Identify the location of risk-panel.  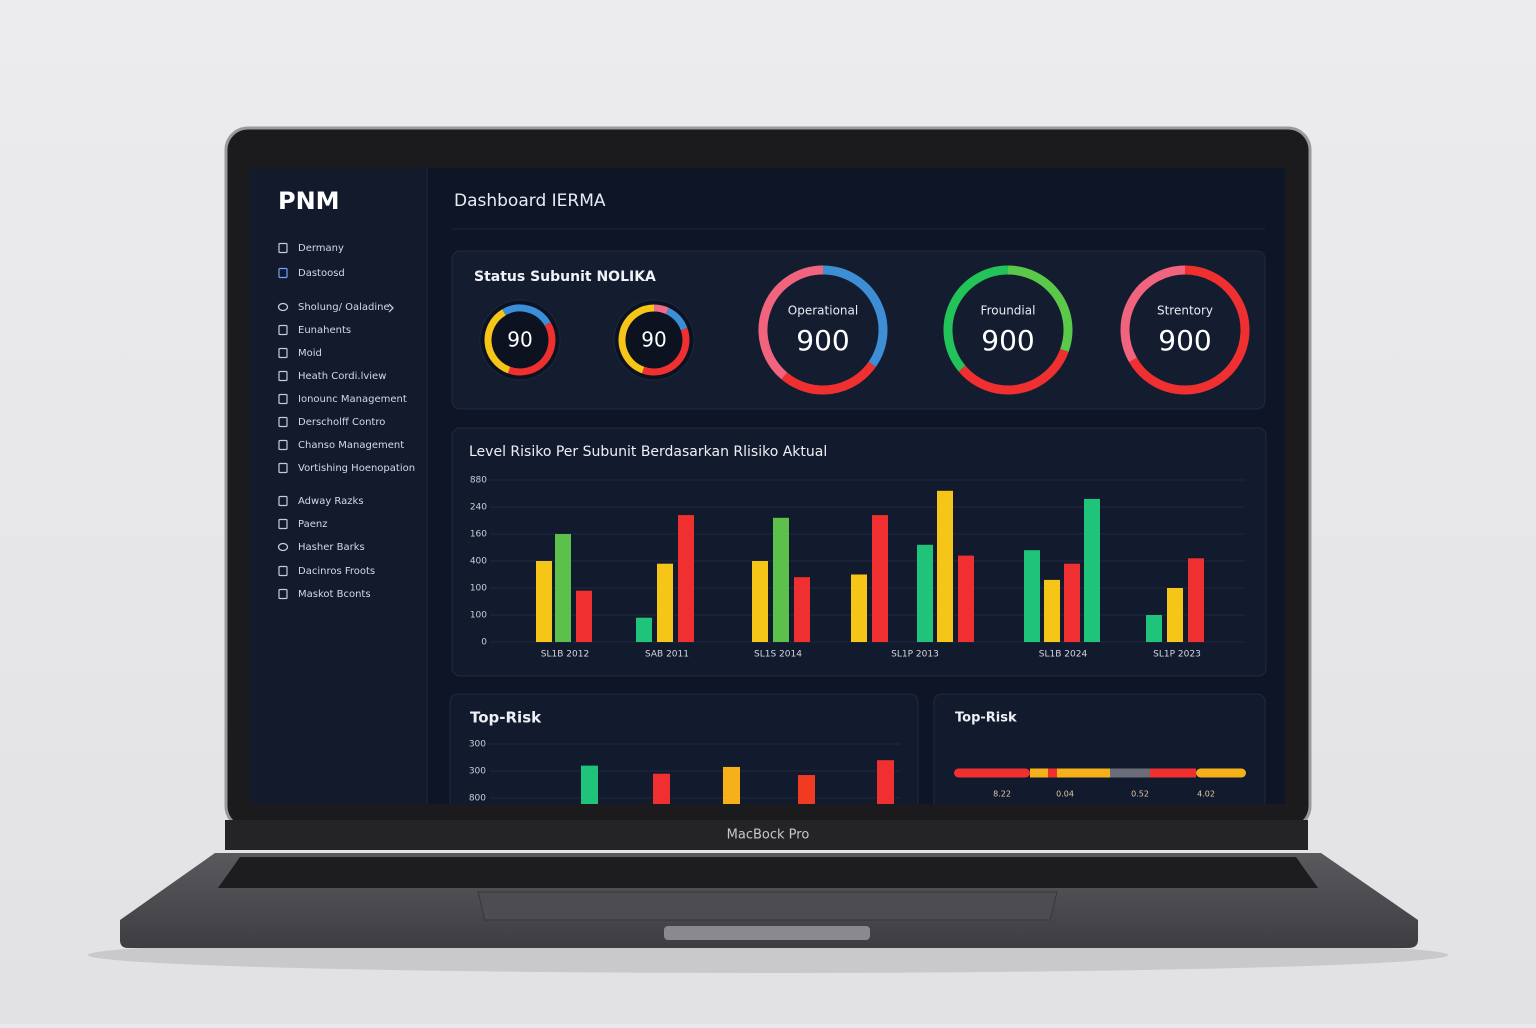
(859, 552).